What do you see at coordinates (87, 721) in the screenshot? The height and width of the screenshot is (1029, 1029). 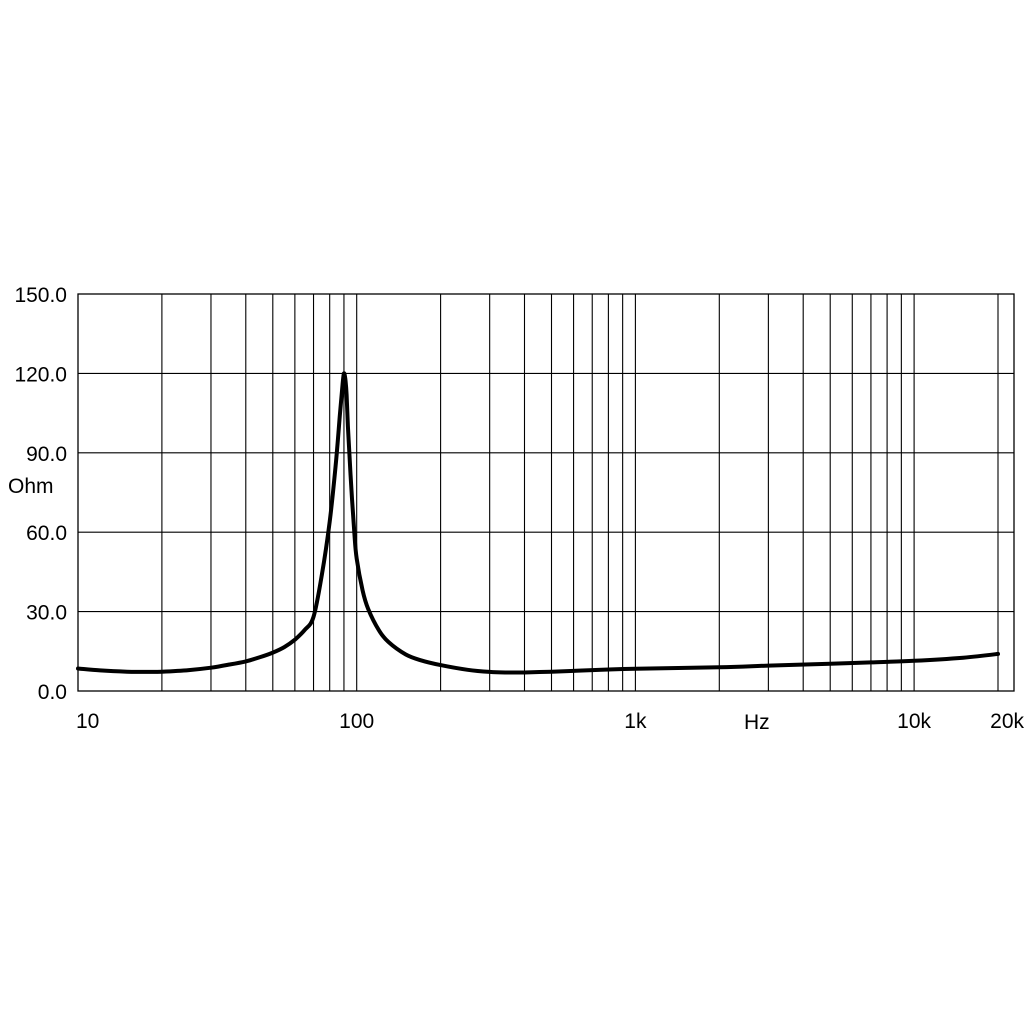 I see `x-tick-label: 10` at bounding box center [87, 721].